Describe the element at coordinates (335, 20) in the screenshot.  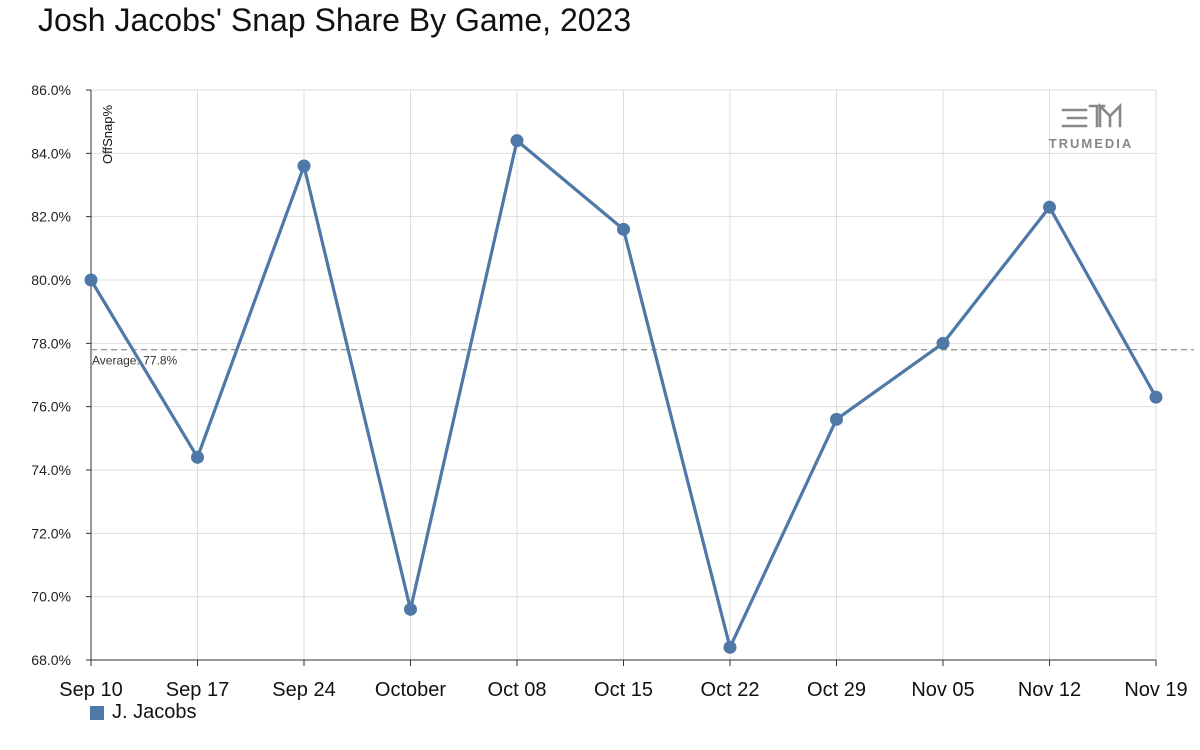
I see `chart-title: Josh Jacobs' Snap Share By Game, 2023` at that location.